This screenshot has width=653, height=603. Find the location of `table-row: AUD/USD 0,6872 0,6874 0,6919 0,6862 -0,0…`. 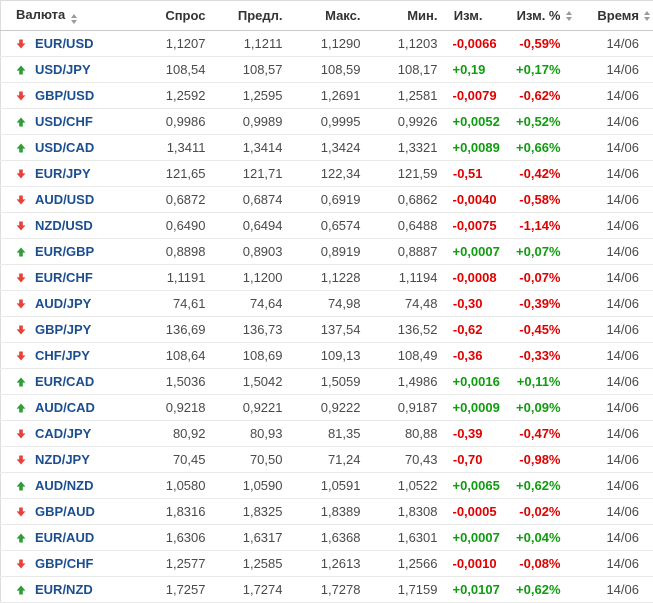

table-row: AUD/USD 0,6872 0,6874 0,6919 0,6862 -0,0… is located at coordinates (327, 200).